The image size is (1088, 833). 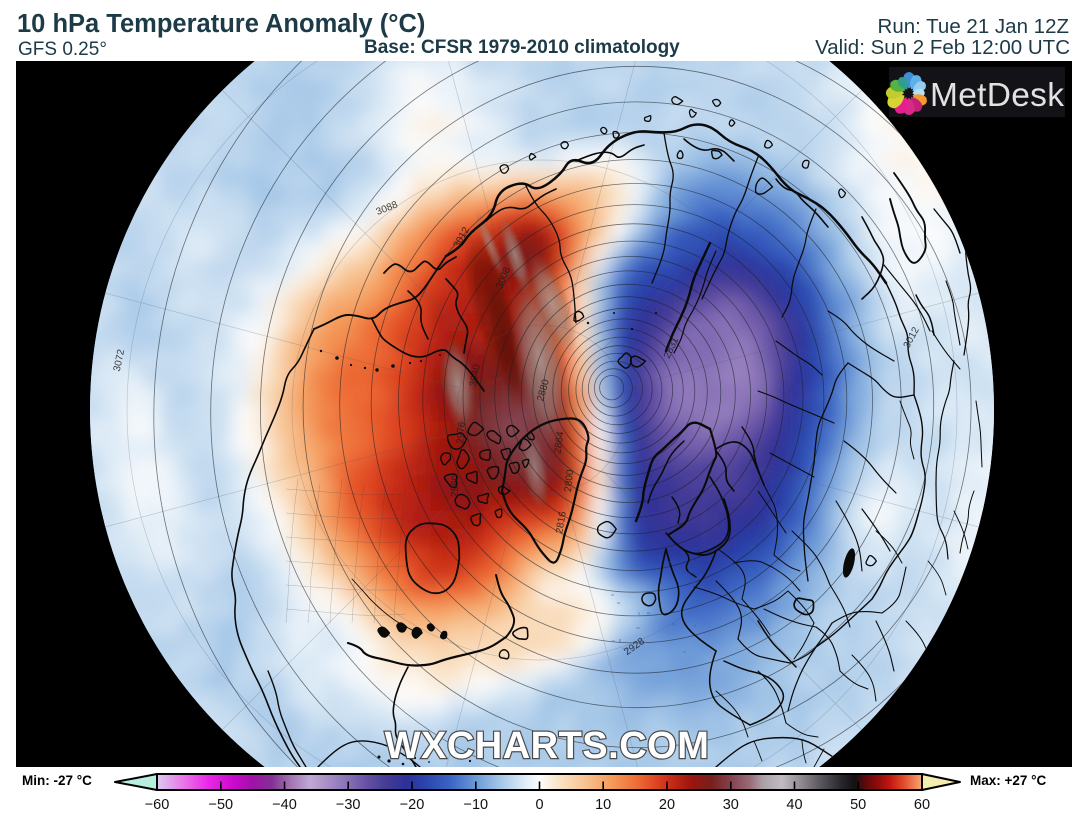 I want to click on svg-text: 2816, so click(x=561, y=522).